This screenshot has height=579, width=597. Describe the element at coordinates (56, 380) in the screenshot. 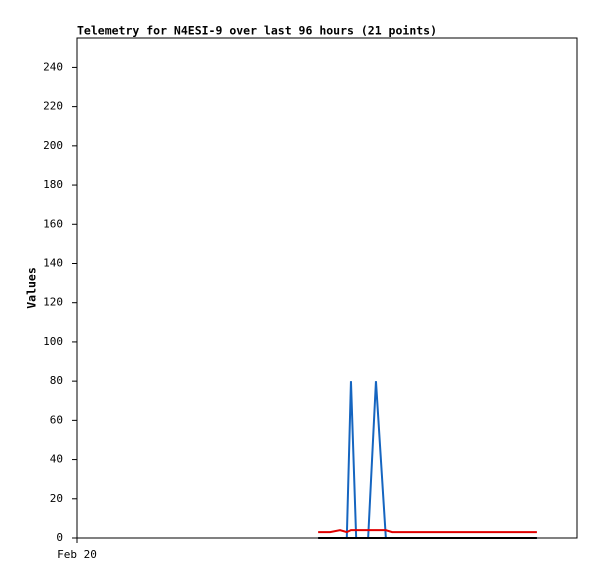

I see `y-tick-label: 80` at that location.